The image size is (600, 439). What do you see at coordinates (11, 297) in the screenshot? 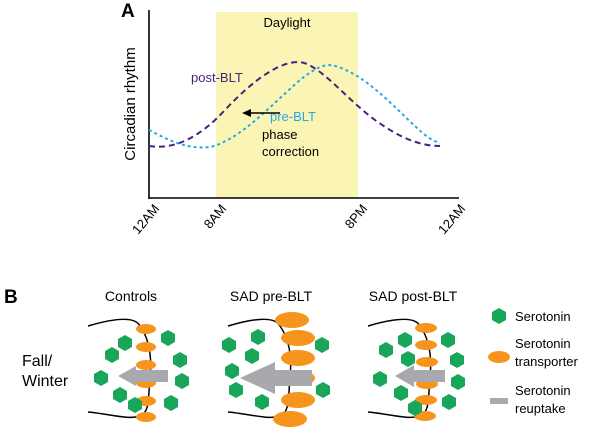
I see `panel-b-label: B` at bounding box center [11, 297].